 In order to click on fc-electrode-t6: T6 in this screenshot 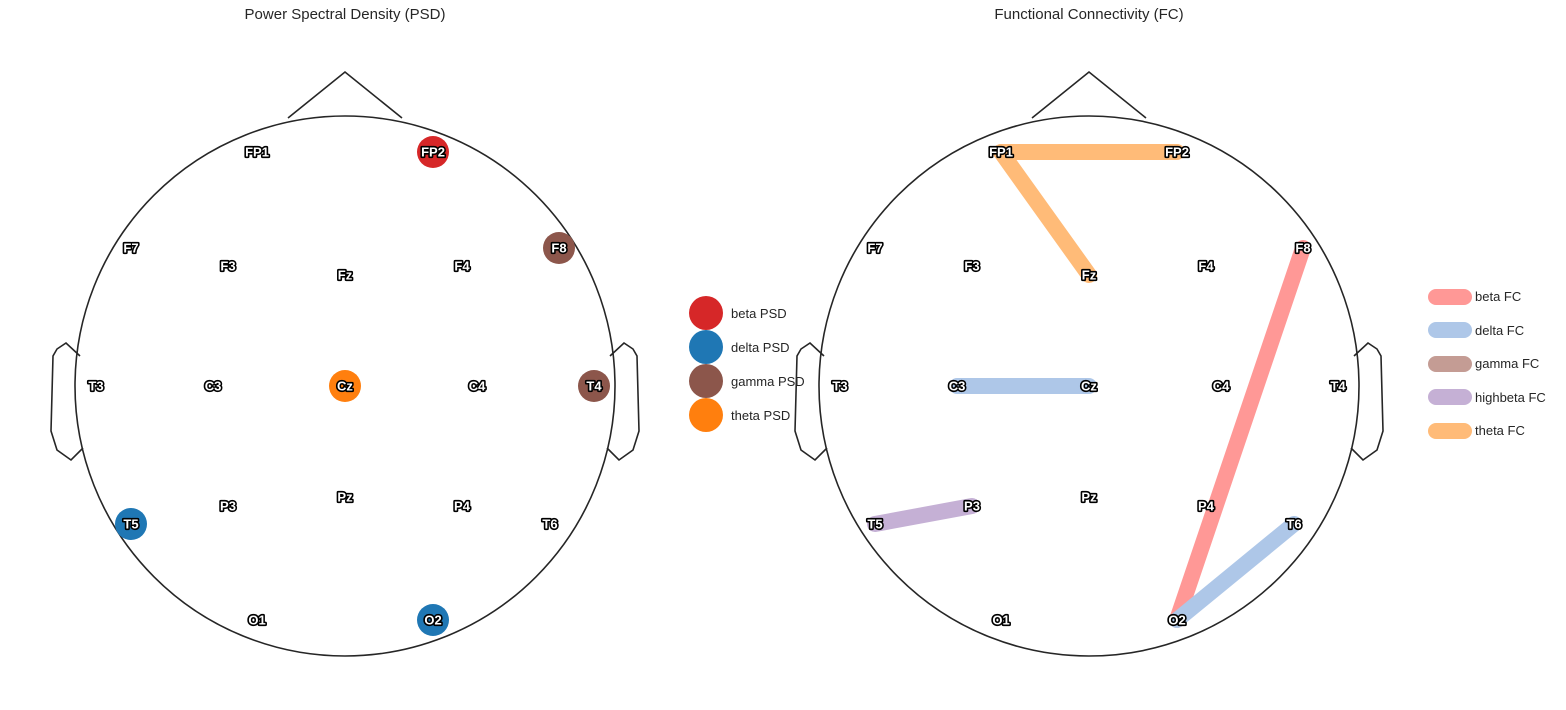, I will do `click(1293, 524)`.